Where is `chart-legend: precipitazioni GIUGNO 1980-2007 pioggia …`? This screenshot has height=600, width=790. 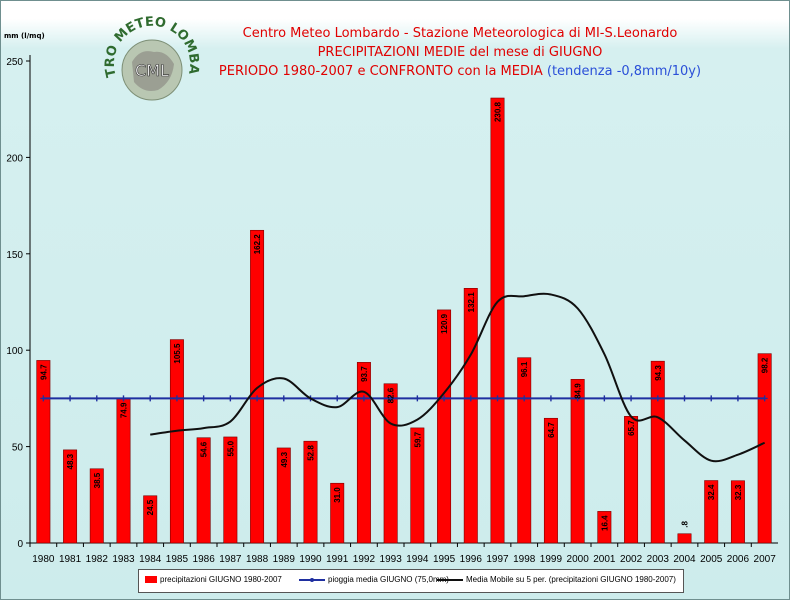
chart-legend: precipitazioni GIUGNO 1980-2007 pioggia … is located at coordinates (411, 581).